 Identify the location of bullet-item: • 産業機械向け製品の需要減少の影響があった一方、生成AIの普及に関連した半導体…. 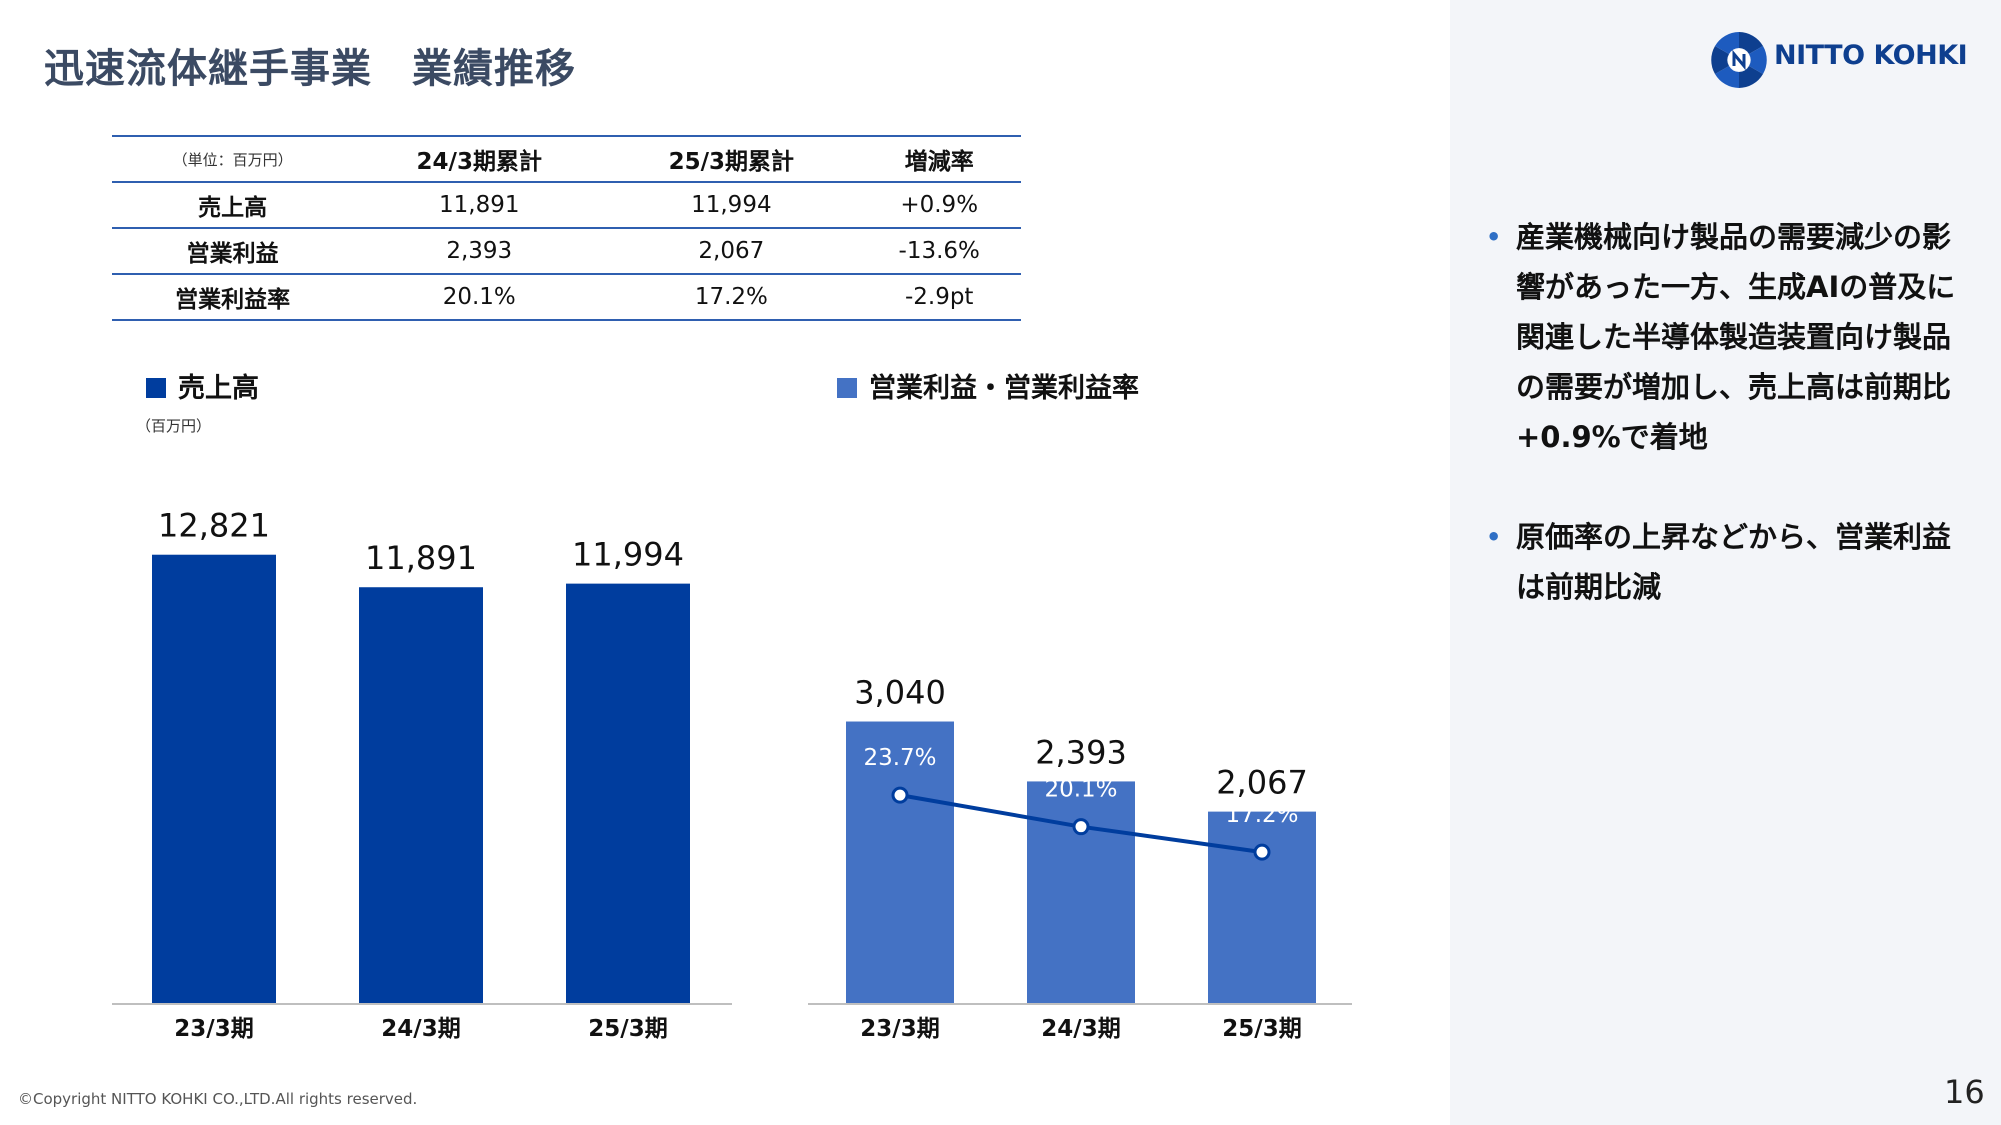
(1728, 337).